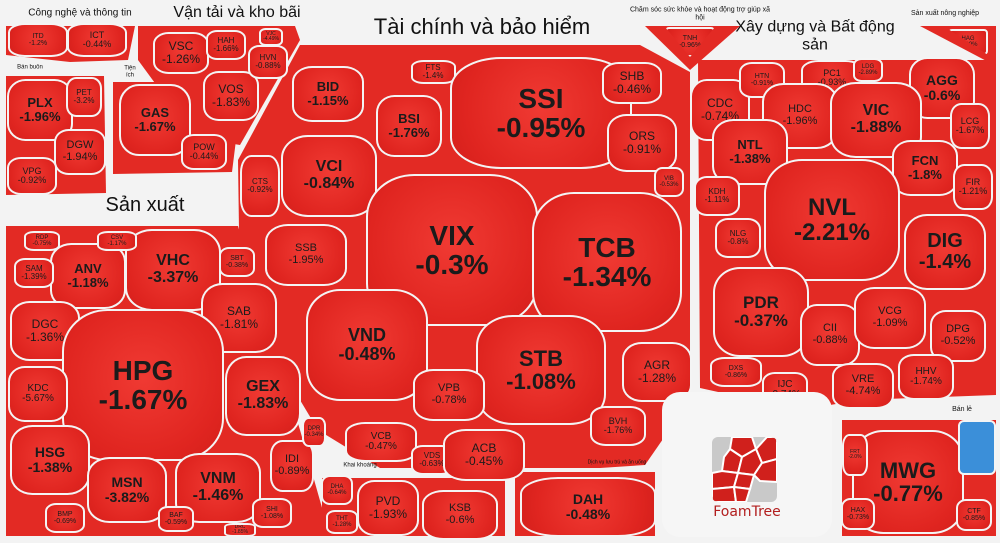 The image size is (1000, 543). What do you see at coordinates (388, 508) in the screenshot?
I see `stock-cell-pvd: PVD -1.93%` at bounding box center [388, 508].